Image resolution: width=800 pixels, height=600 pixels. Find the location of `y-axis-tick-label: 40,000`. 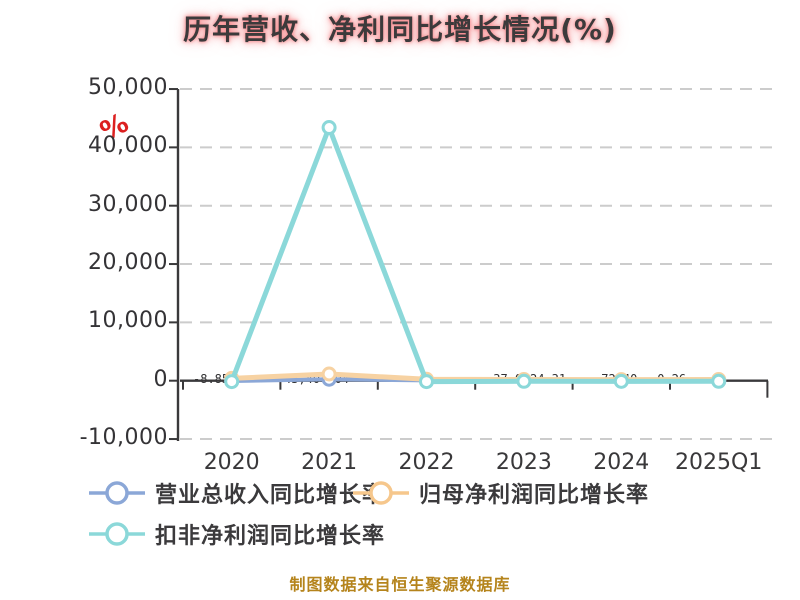

y-axis-tick-label: 40,000 is located at coordinates (128, 146).